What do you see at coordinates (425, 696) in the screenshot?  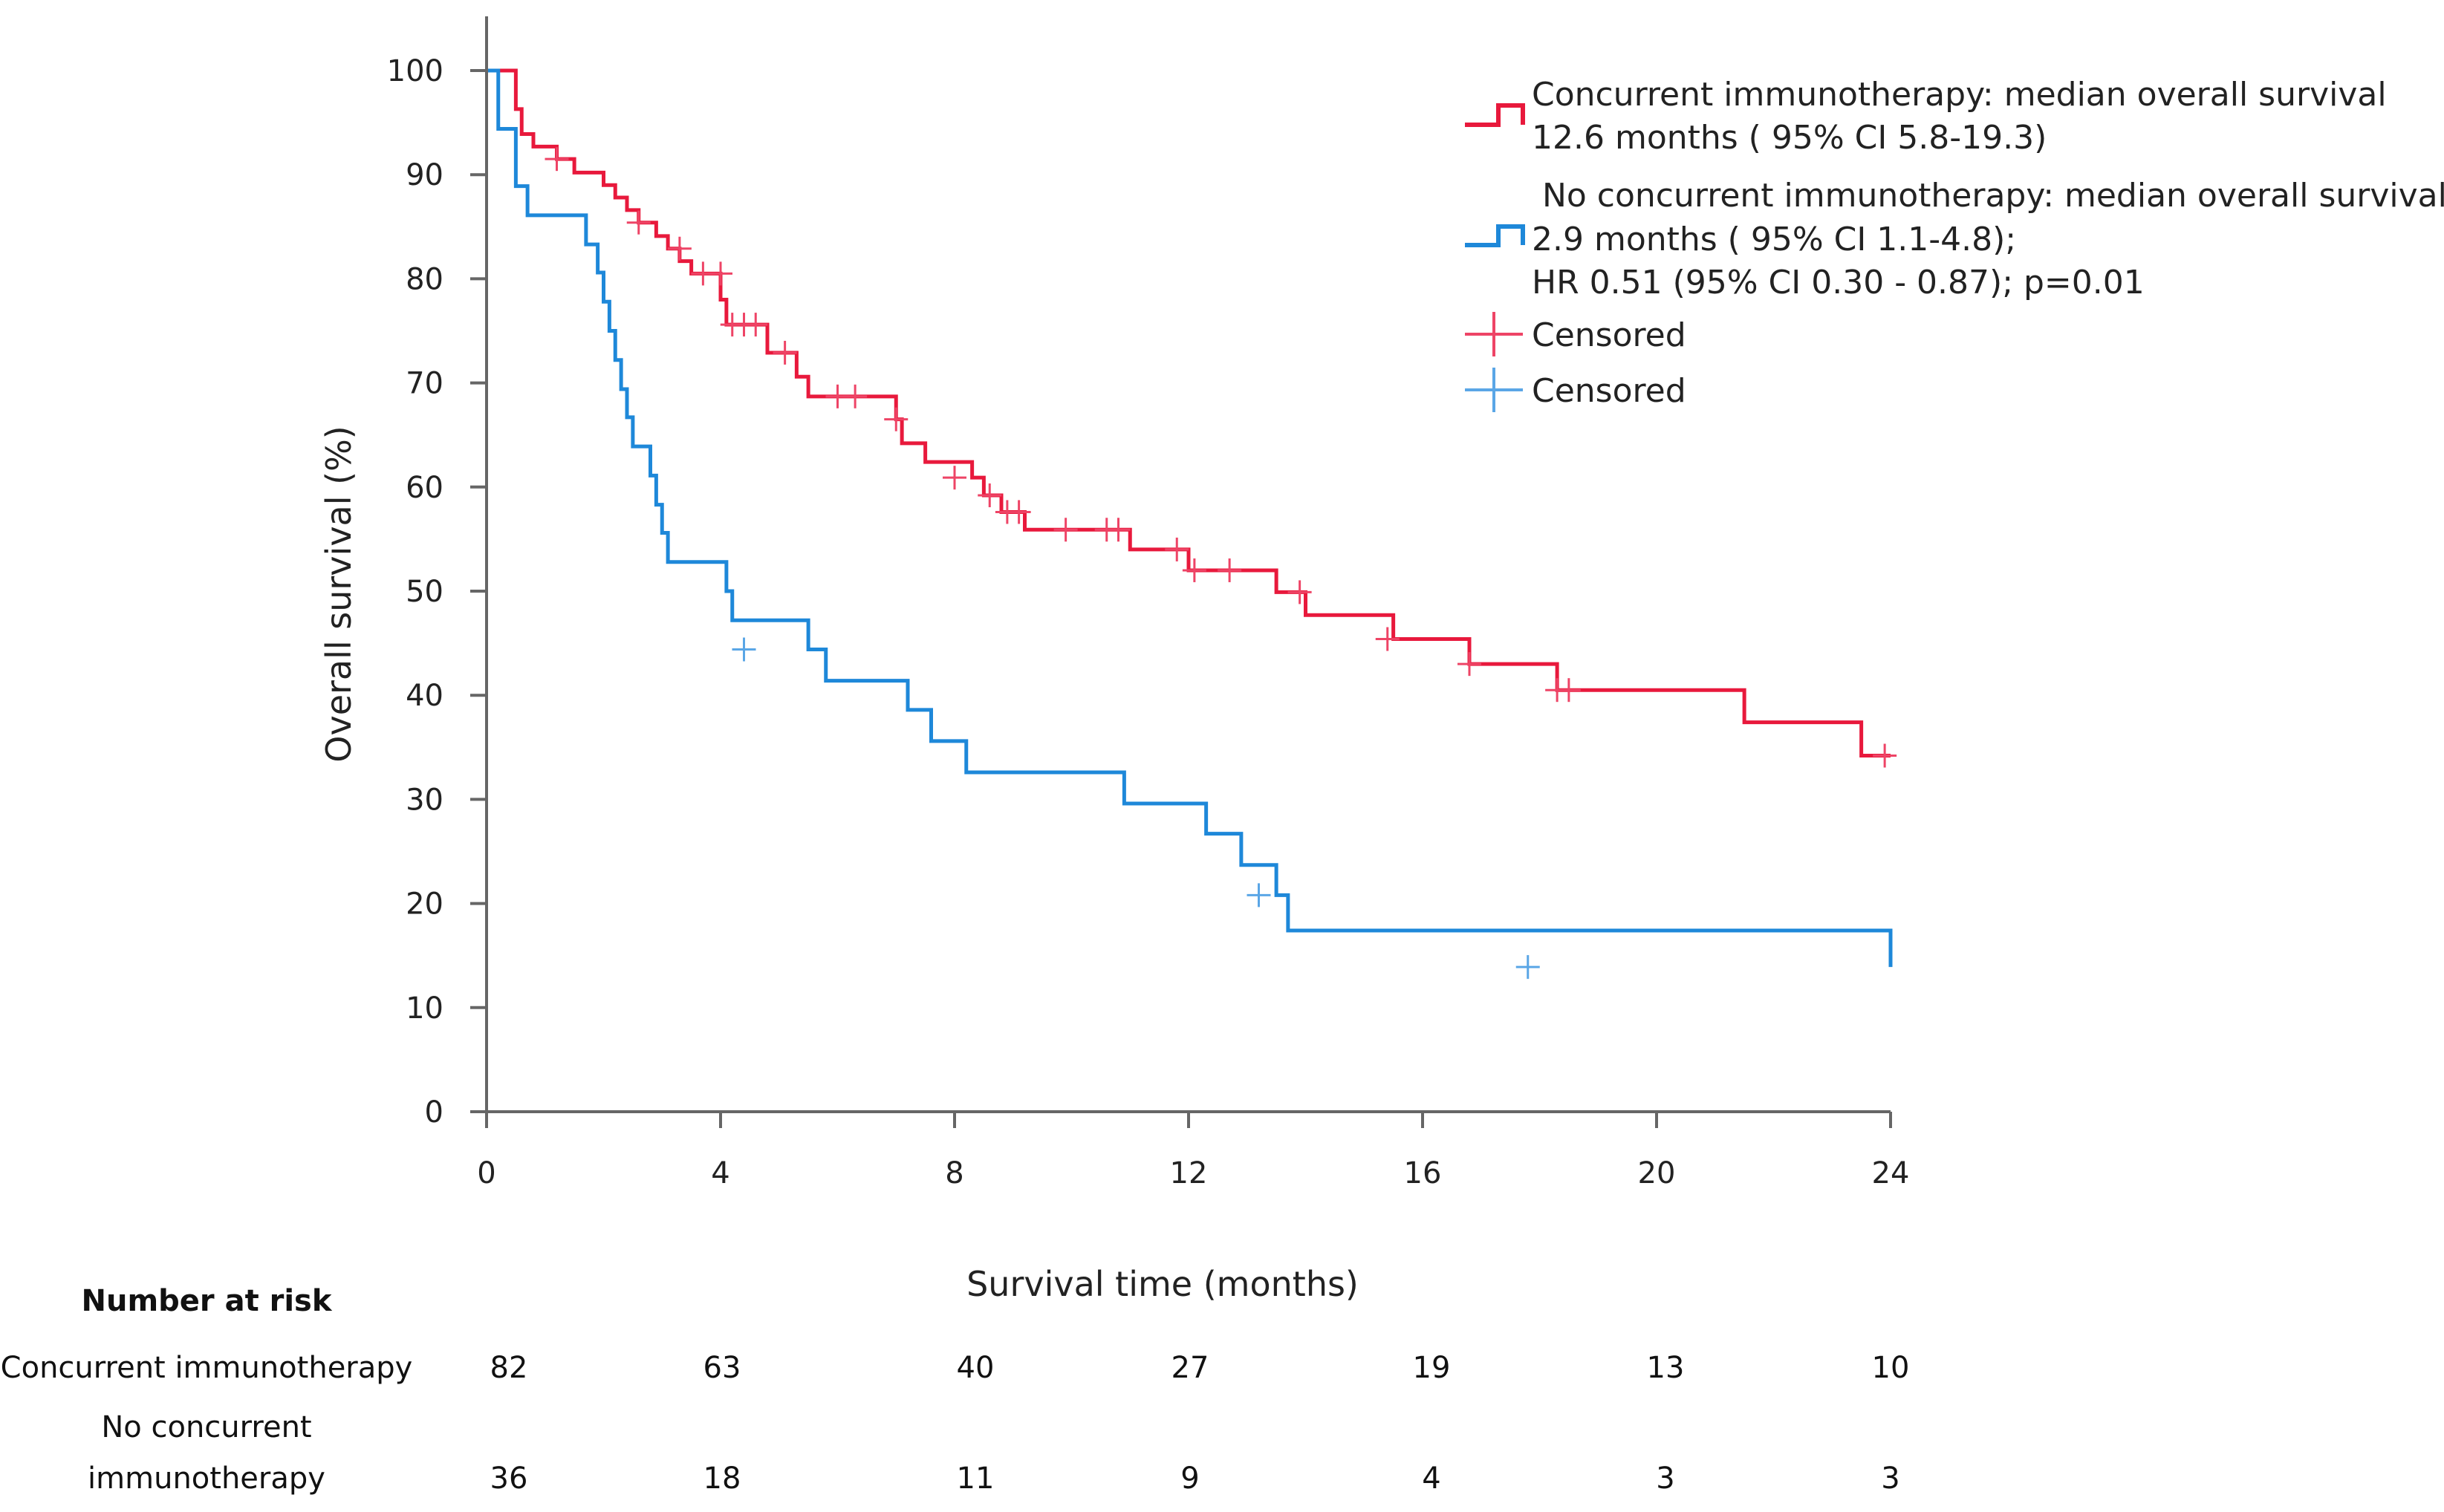 I see `y-tick-label: 40` at bounding box center [425, 696].